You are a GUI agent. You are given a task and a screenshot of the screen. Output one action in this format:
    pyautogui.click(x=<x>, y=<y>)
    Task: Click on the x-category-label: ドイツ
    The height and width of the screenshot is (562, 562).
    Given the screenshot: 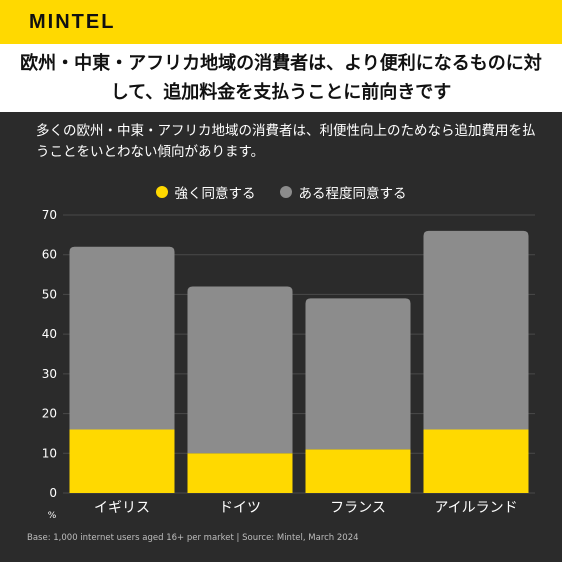 What is the action you would take?
    pyautogui.click(x=240, y=508)
    